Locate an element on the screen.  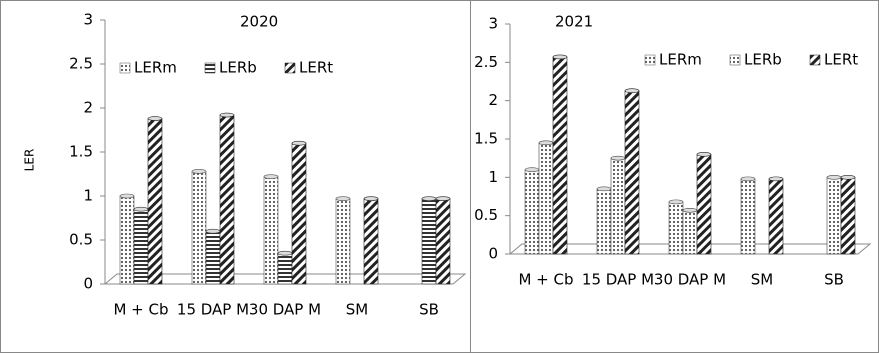
y-axis-label: LER is located at coordinates (30, 160).